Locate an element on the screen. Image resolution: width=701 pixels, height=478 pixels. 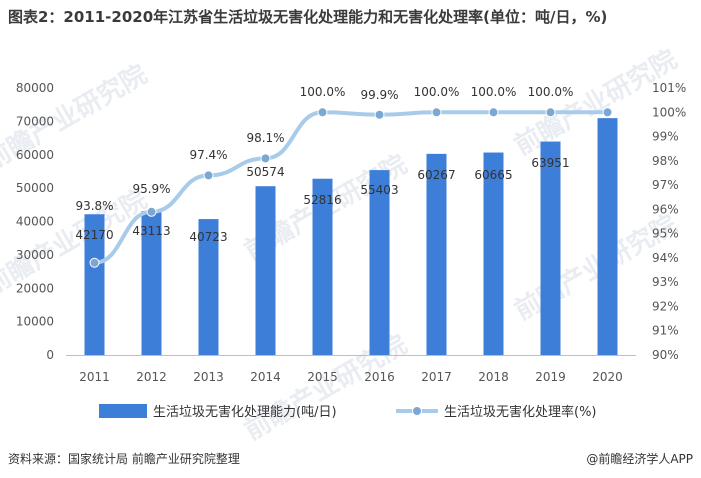
left-axis-tick-label: 0 is located at coordinates (50, 355).